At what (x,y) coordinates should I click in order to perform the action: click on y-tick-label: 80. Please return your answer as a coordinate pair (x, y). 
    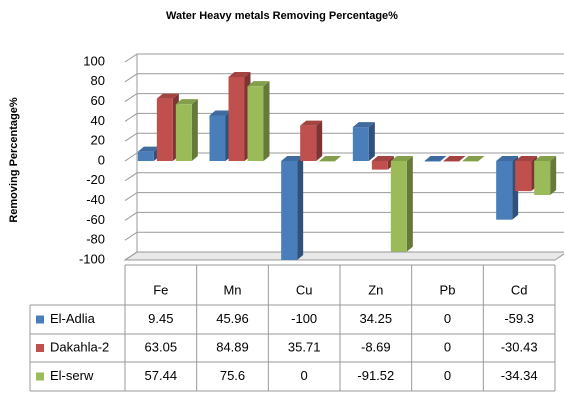
    Looking at the image, I should click on (98, 80).